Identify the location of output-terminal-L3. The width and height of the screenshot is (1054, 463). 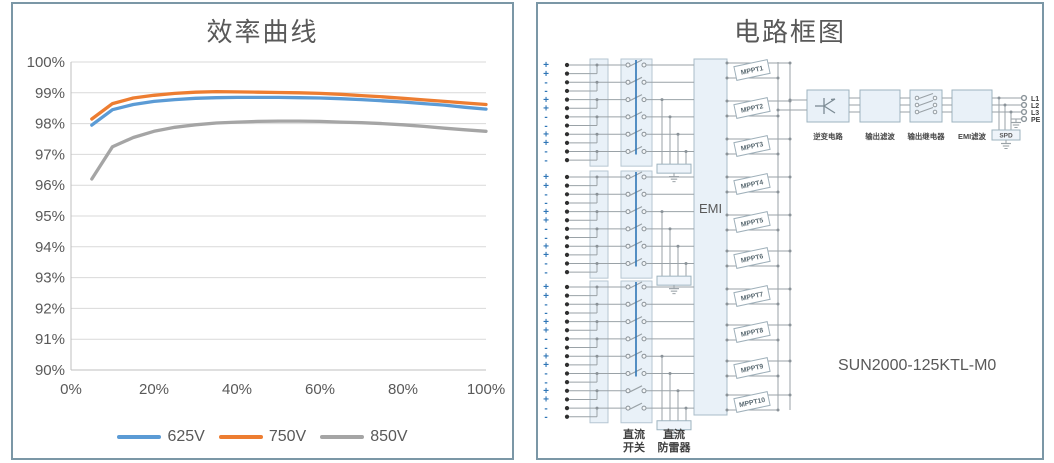
(1024, 112).